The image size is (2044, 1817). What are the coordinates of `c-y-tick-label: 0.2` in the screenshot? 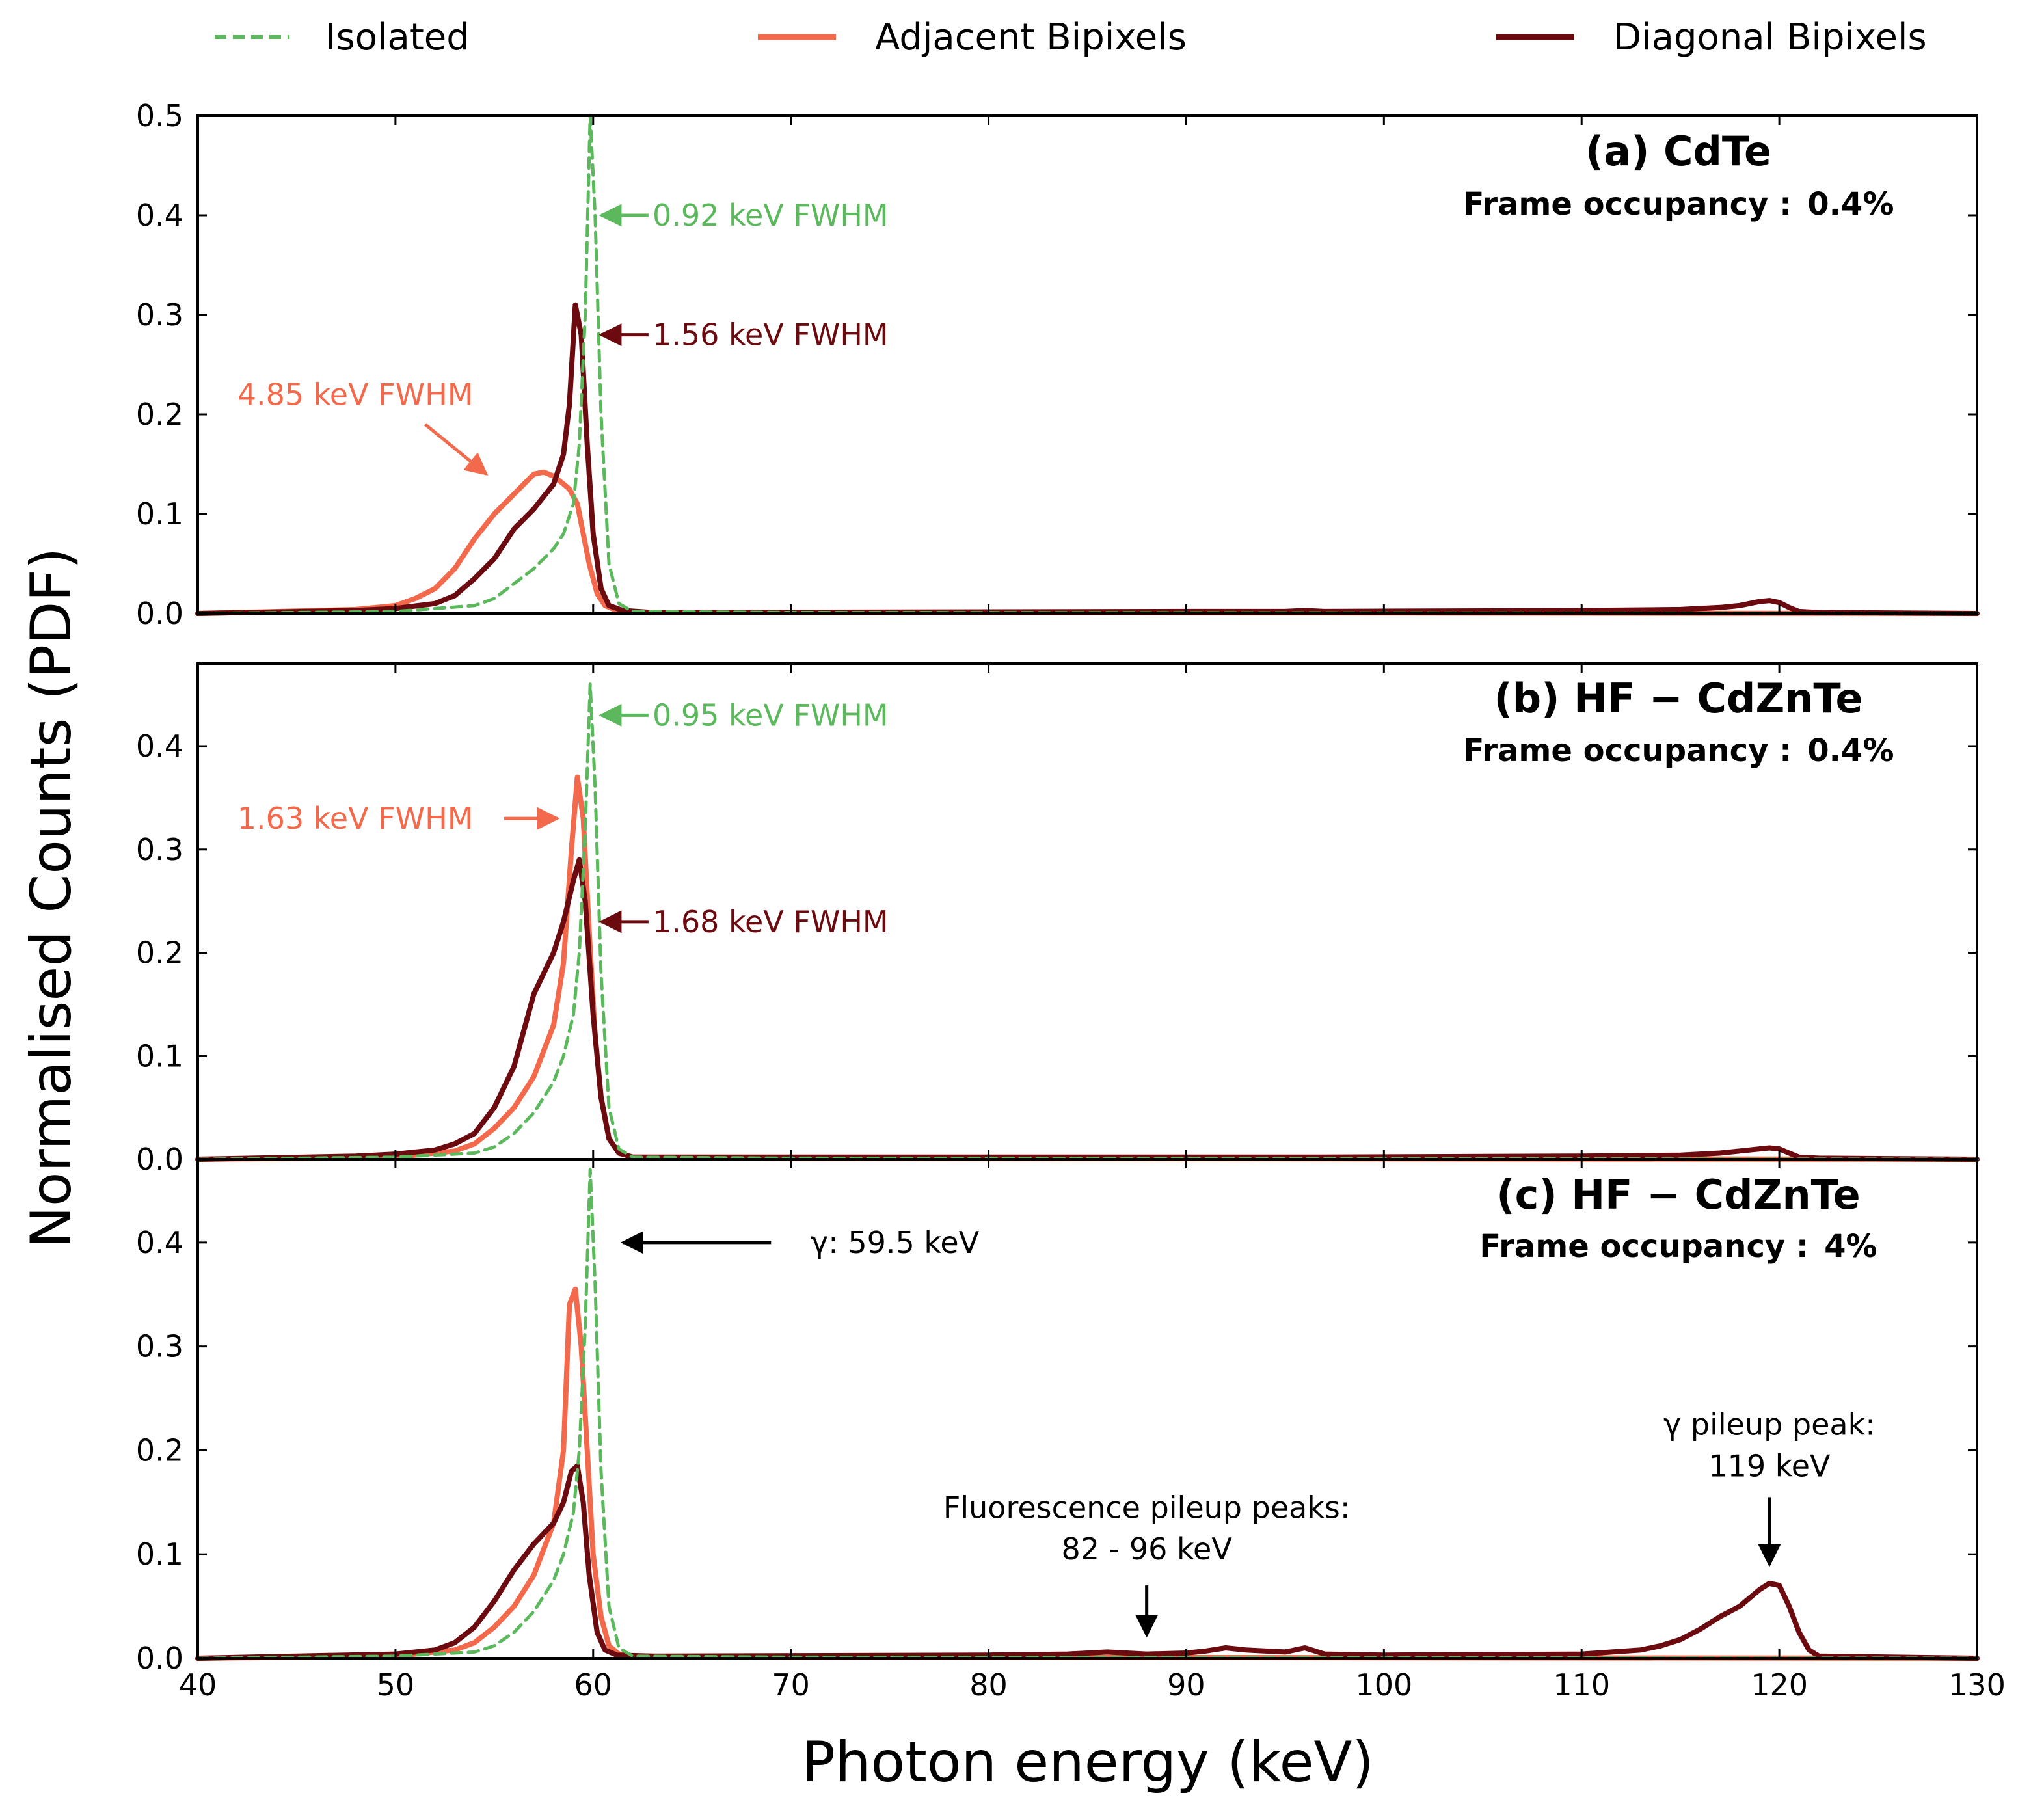 It's located at (160, 1450).